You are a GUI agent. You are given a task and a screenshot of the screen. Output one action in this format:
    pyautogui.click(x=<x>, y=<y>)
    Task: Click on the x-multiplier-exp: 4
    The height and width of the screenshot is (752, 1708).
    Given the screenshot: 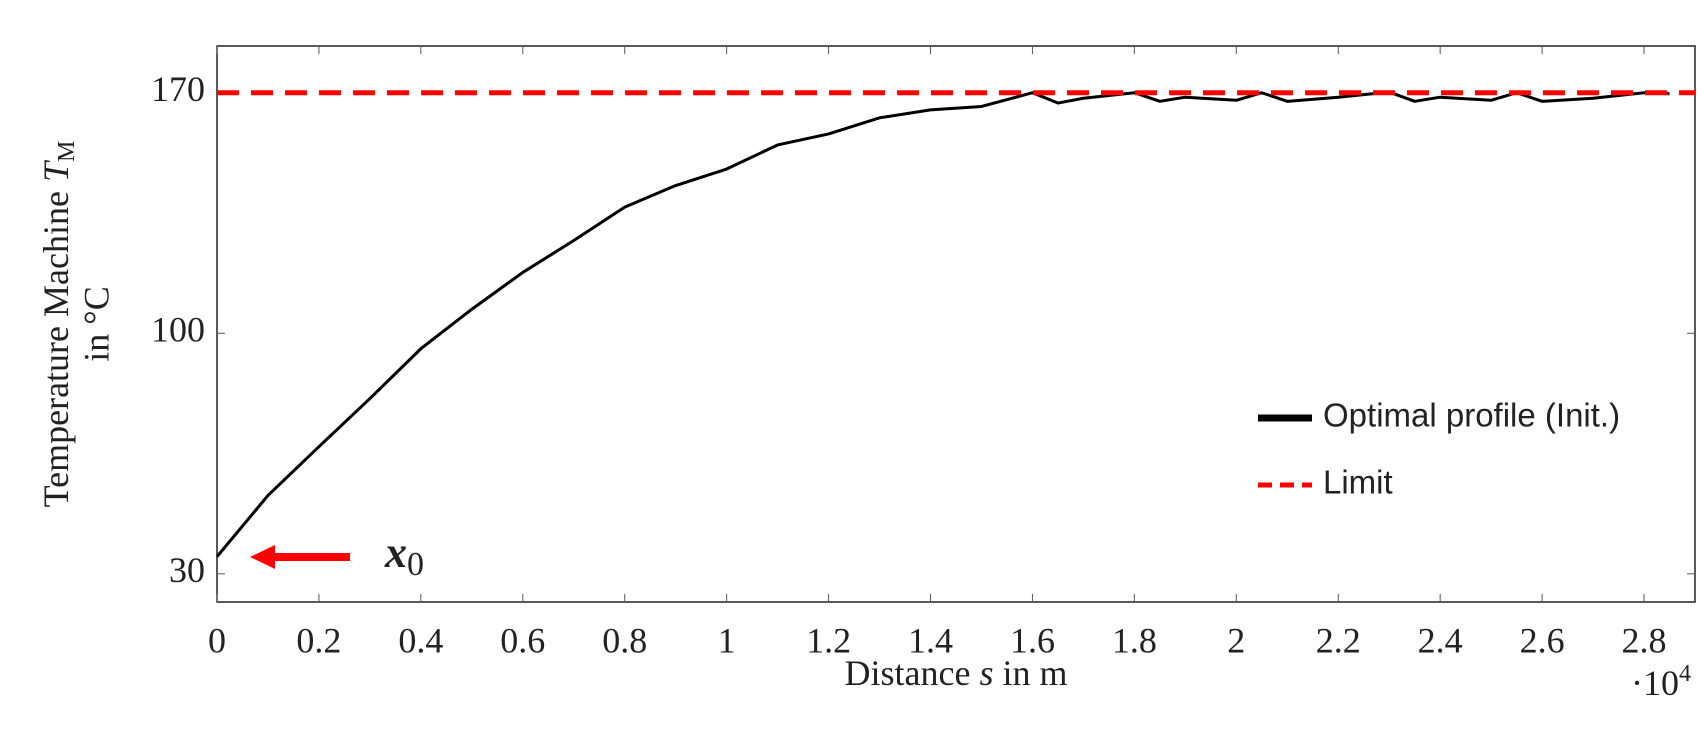 What is the action you would take?
    pyautogui.click(x=1685, y=674)
    